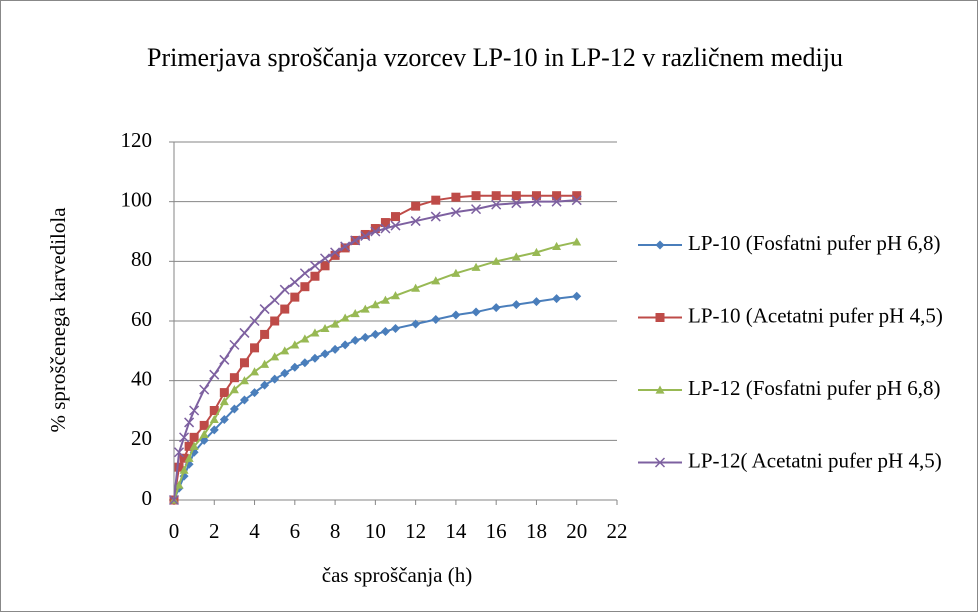 The image size is (978, 612). I want to click on x-tick-label: 2, so click(214, 531).